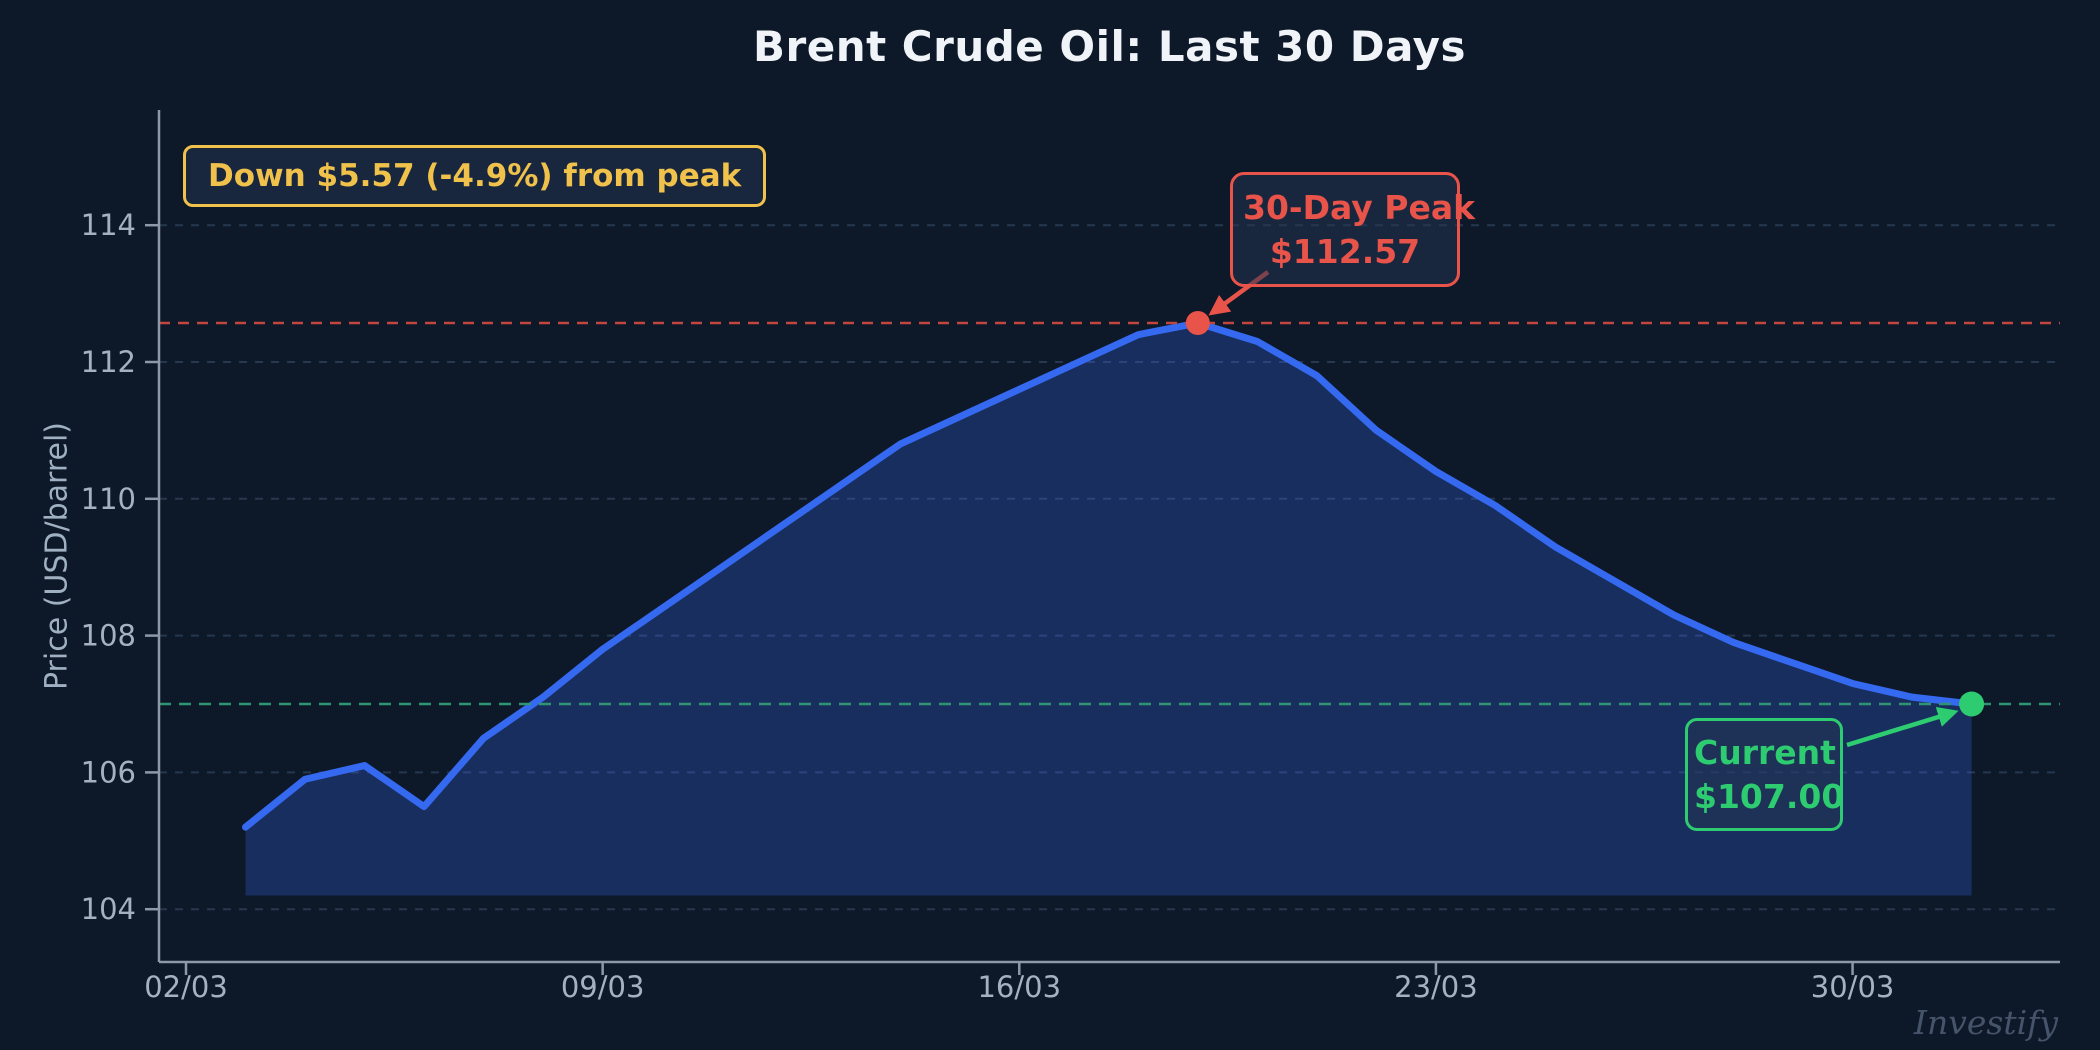  Describe the element at coordinates (1345, 251) in the screenshot. I see `peak-annotation-value: $112.57` at that location.